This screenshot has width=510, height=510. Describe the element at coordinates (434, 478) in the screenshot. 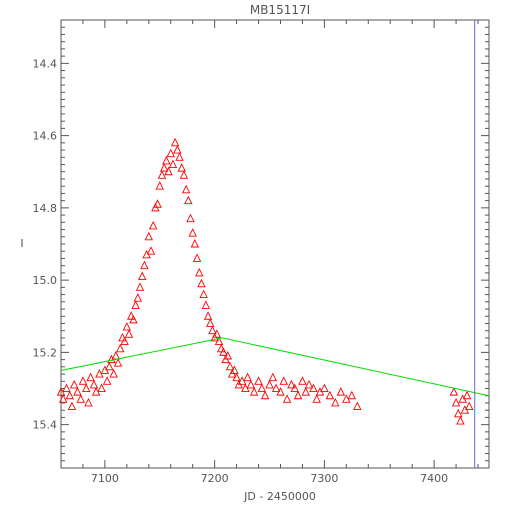

I see `x-tick-label: 7400` at that location.